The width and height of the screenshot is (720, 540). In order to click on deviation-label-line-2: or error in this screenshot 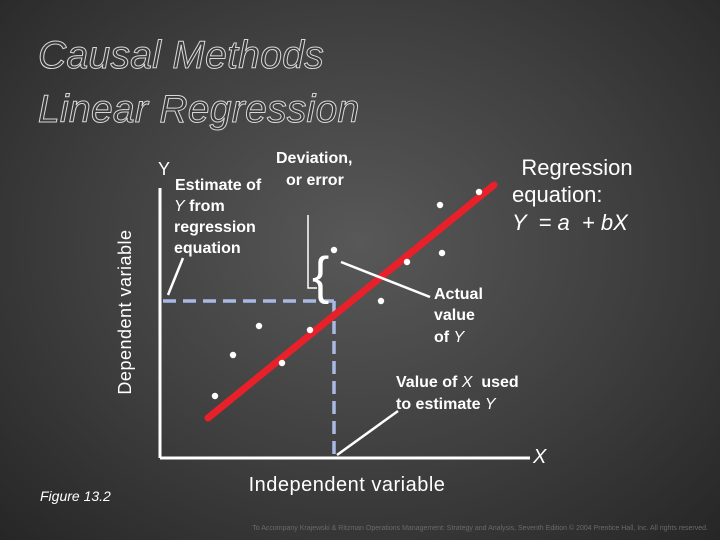, I will do `click(315, 180)`.